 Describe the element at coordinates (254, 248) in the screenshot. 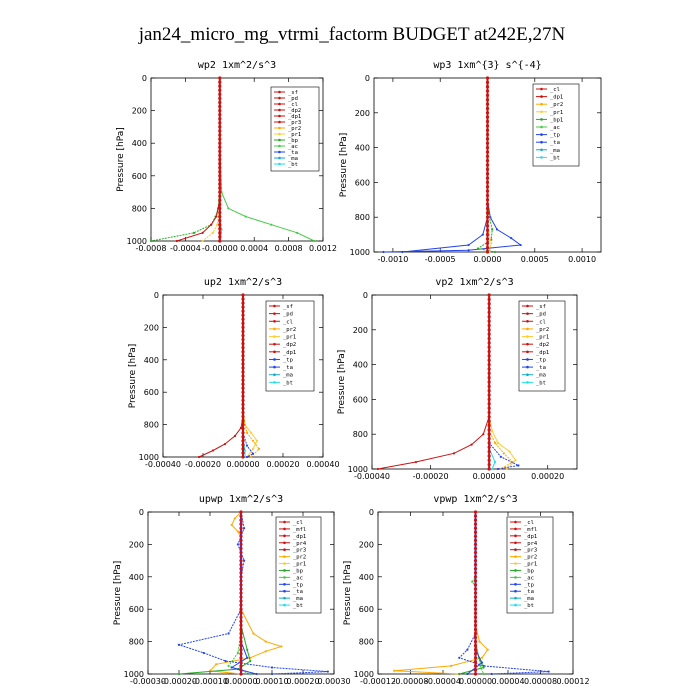

I see `x-tick-label: 0.0004` at that location.